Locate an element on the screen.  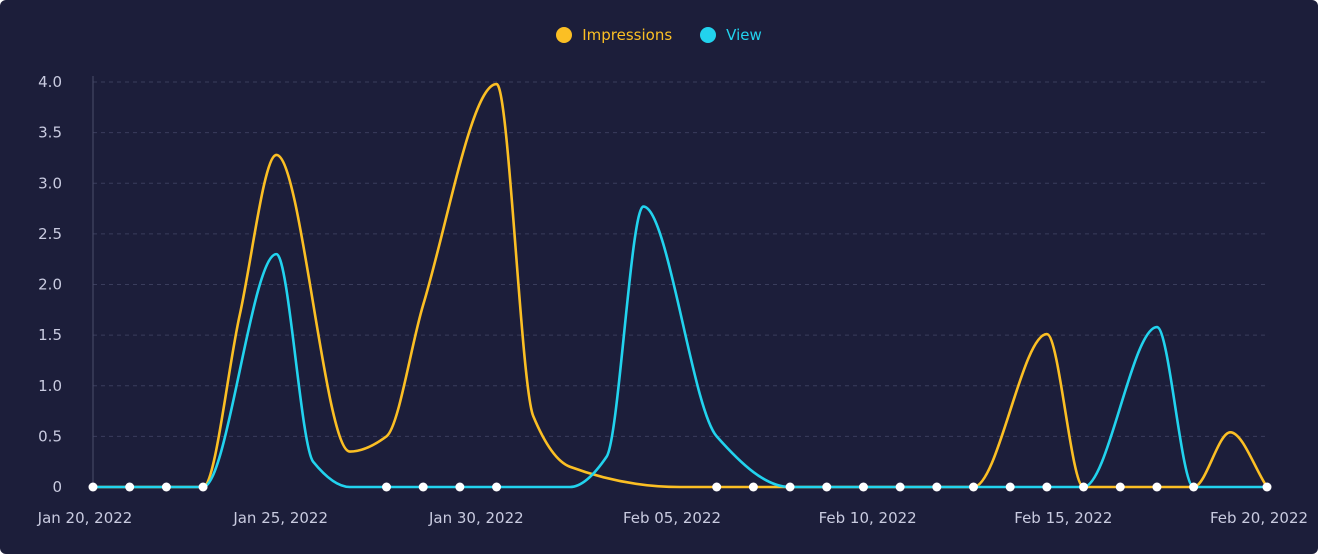
y-tick-label: 2.0 is located at coordinates (50, 285).